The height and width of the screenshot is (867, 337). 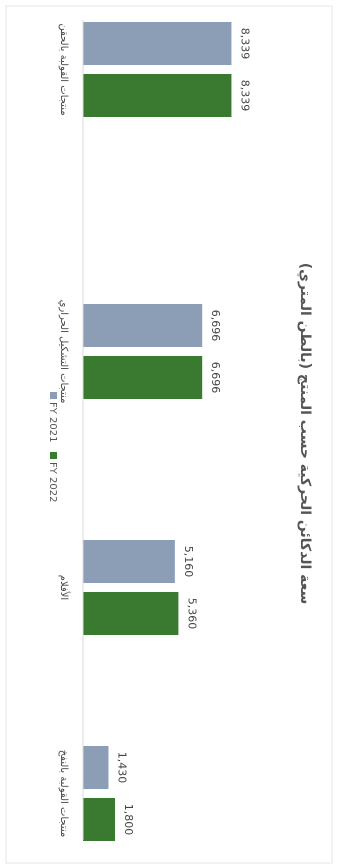 I want to click on legend-label-fy2022: FY 2022, so click(x=52, y=482).